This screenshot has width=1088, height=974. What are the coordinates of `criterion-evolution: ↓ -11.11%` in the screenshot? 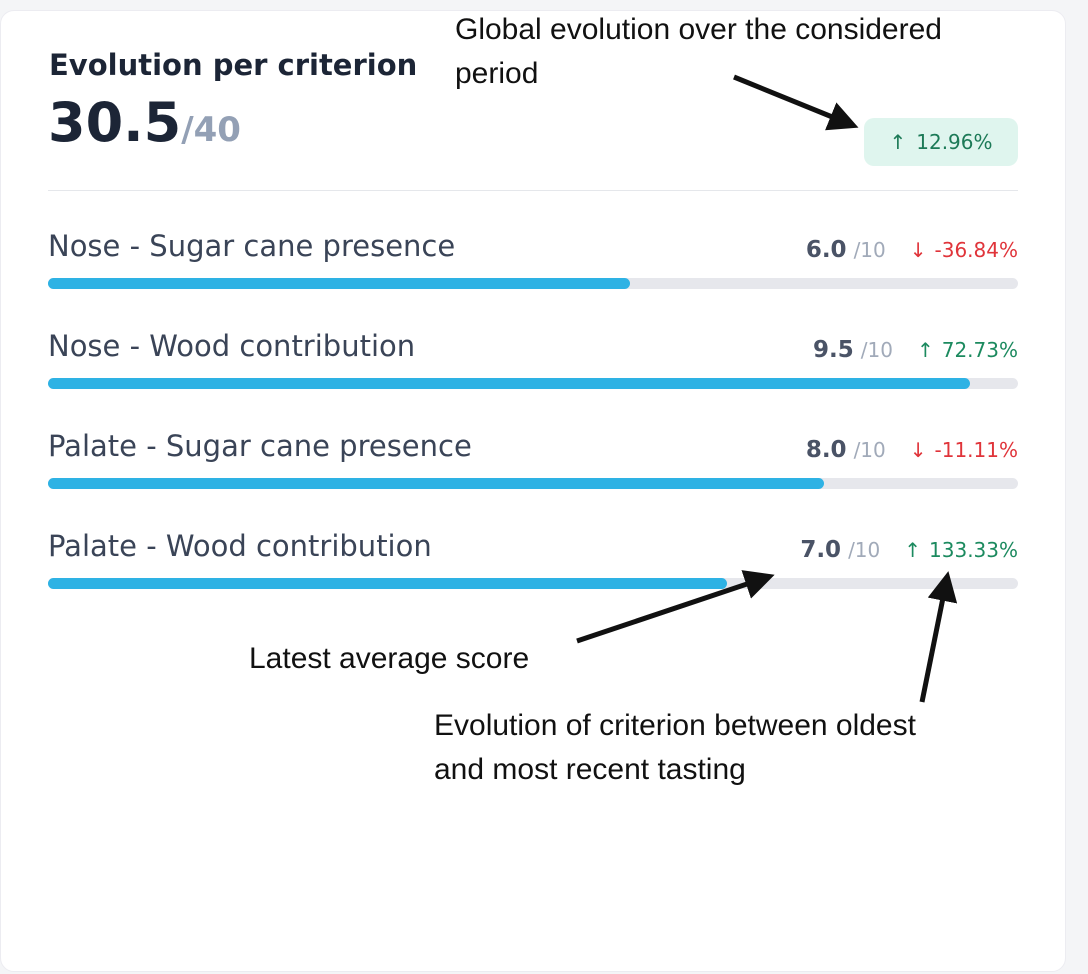 It's located at (964, 450).